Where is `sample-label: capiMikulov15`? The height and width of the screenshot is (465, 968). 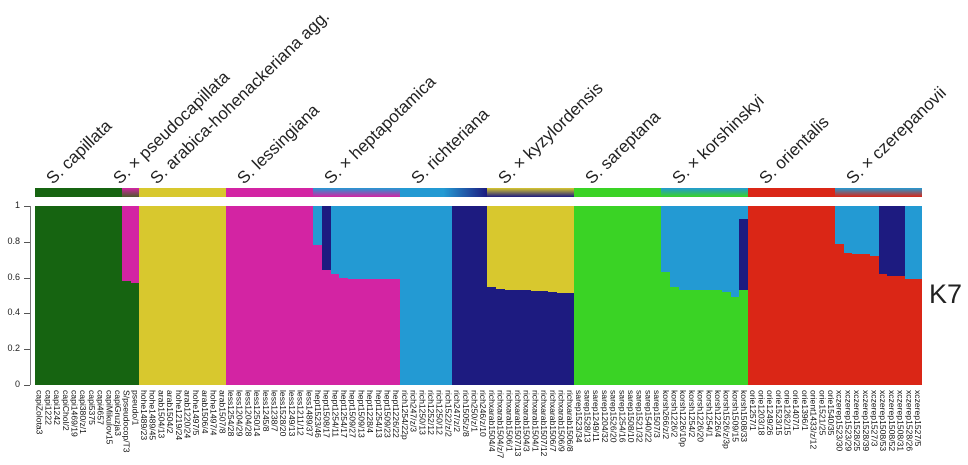
sample-label: capiMikulov15 is located at coordinates (109, 417).